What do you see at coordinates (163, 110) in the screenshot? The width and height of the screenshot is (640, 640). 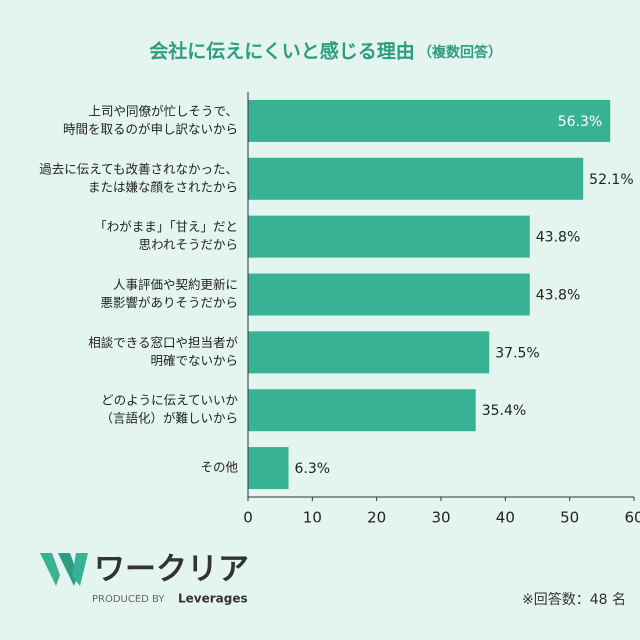 I see `y-tick-label: 上司や同僚が忙しそうで、` at bounding box center [163, 110].